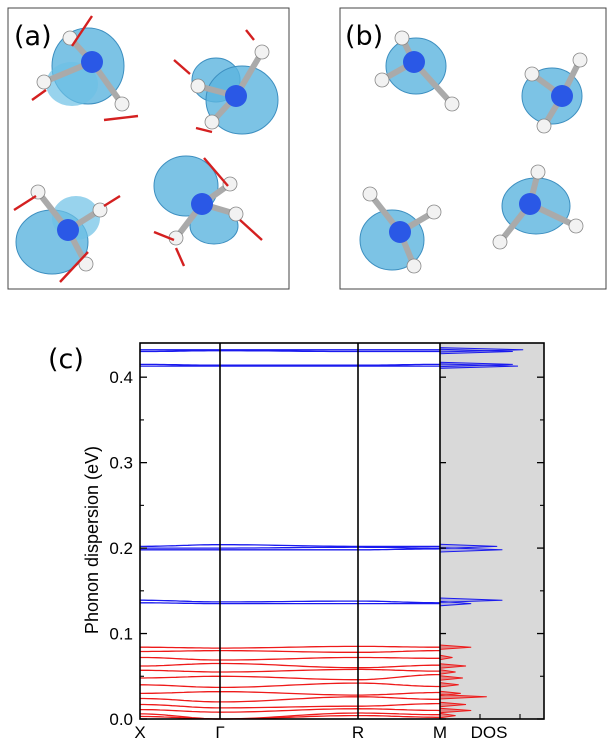  Describe the element at coordinates (66, 359) in the screenshot. I see `panel-c-label: (c)` at that location.